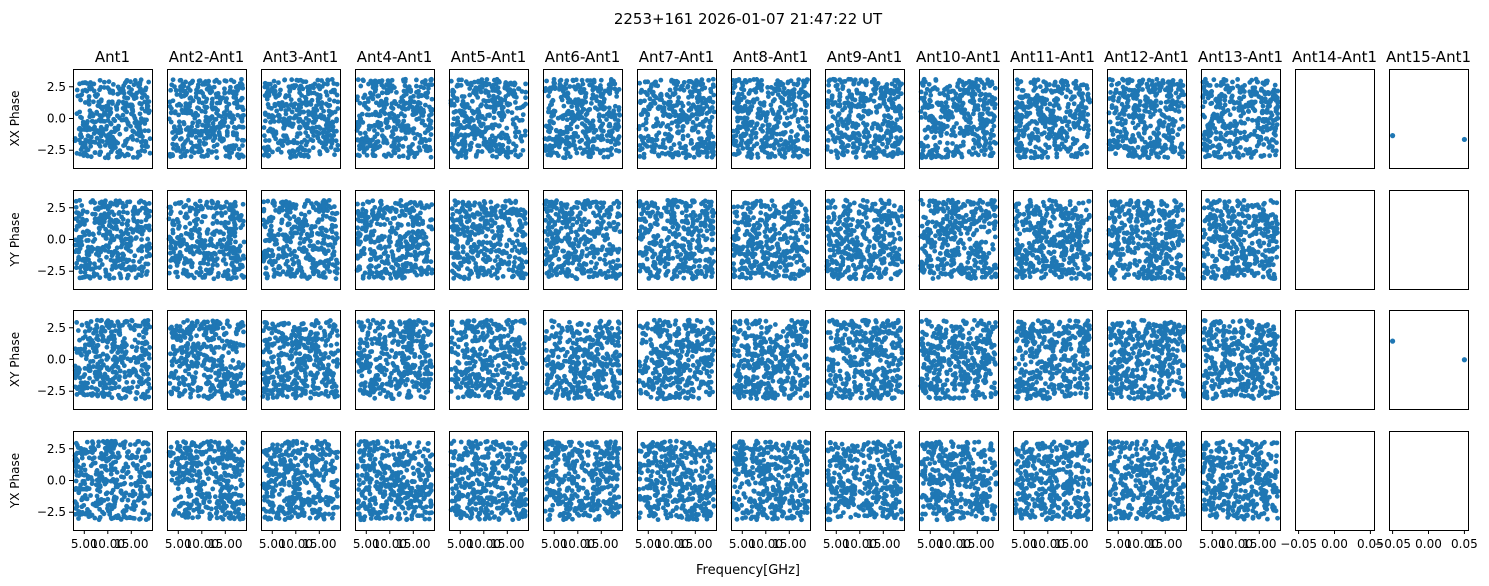 This screenshot has height=586, width=1489. I want to click on points, so click(1146, 118).